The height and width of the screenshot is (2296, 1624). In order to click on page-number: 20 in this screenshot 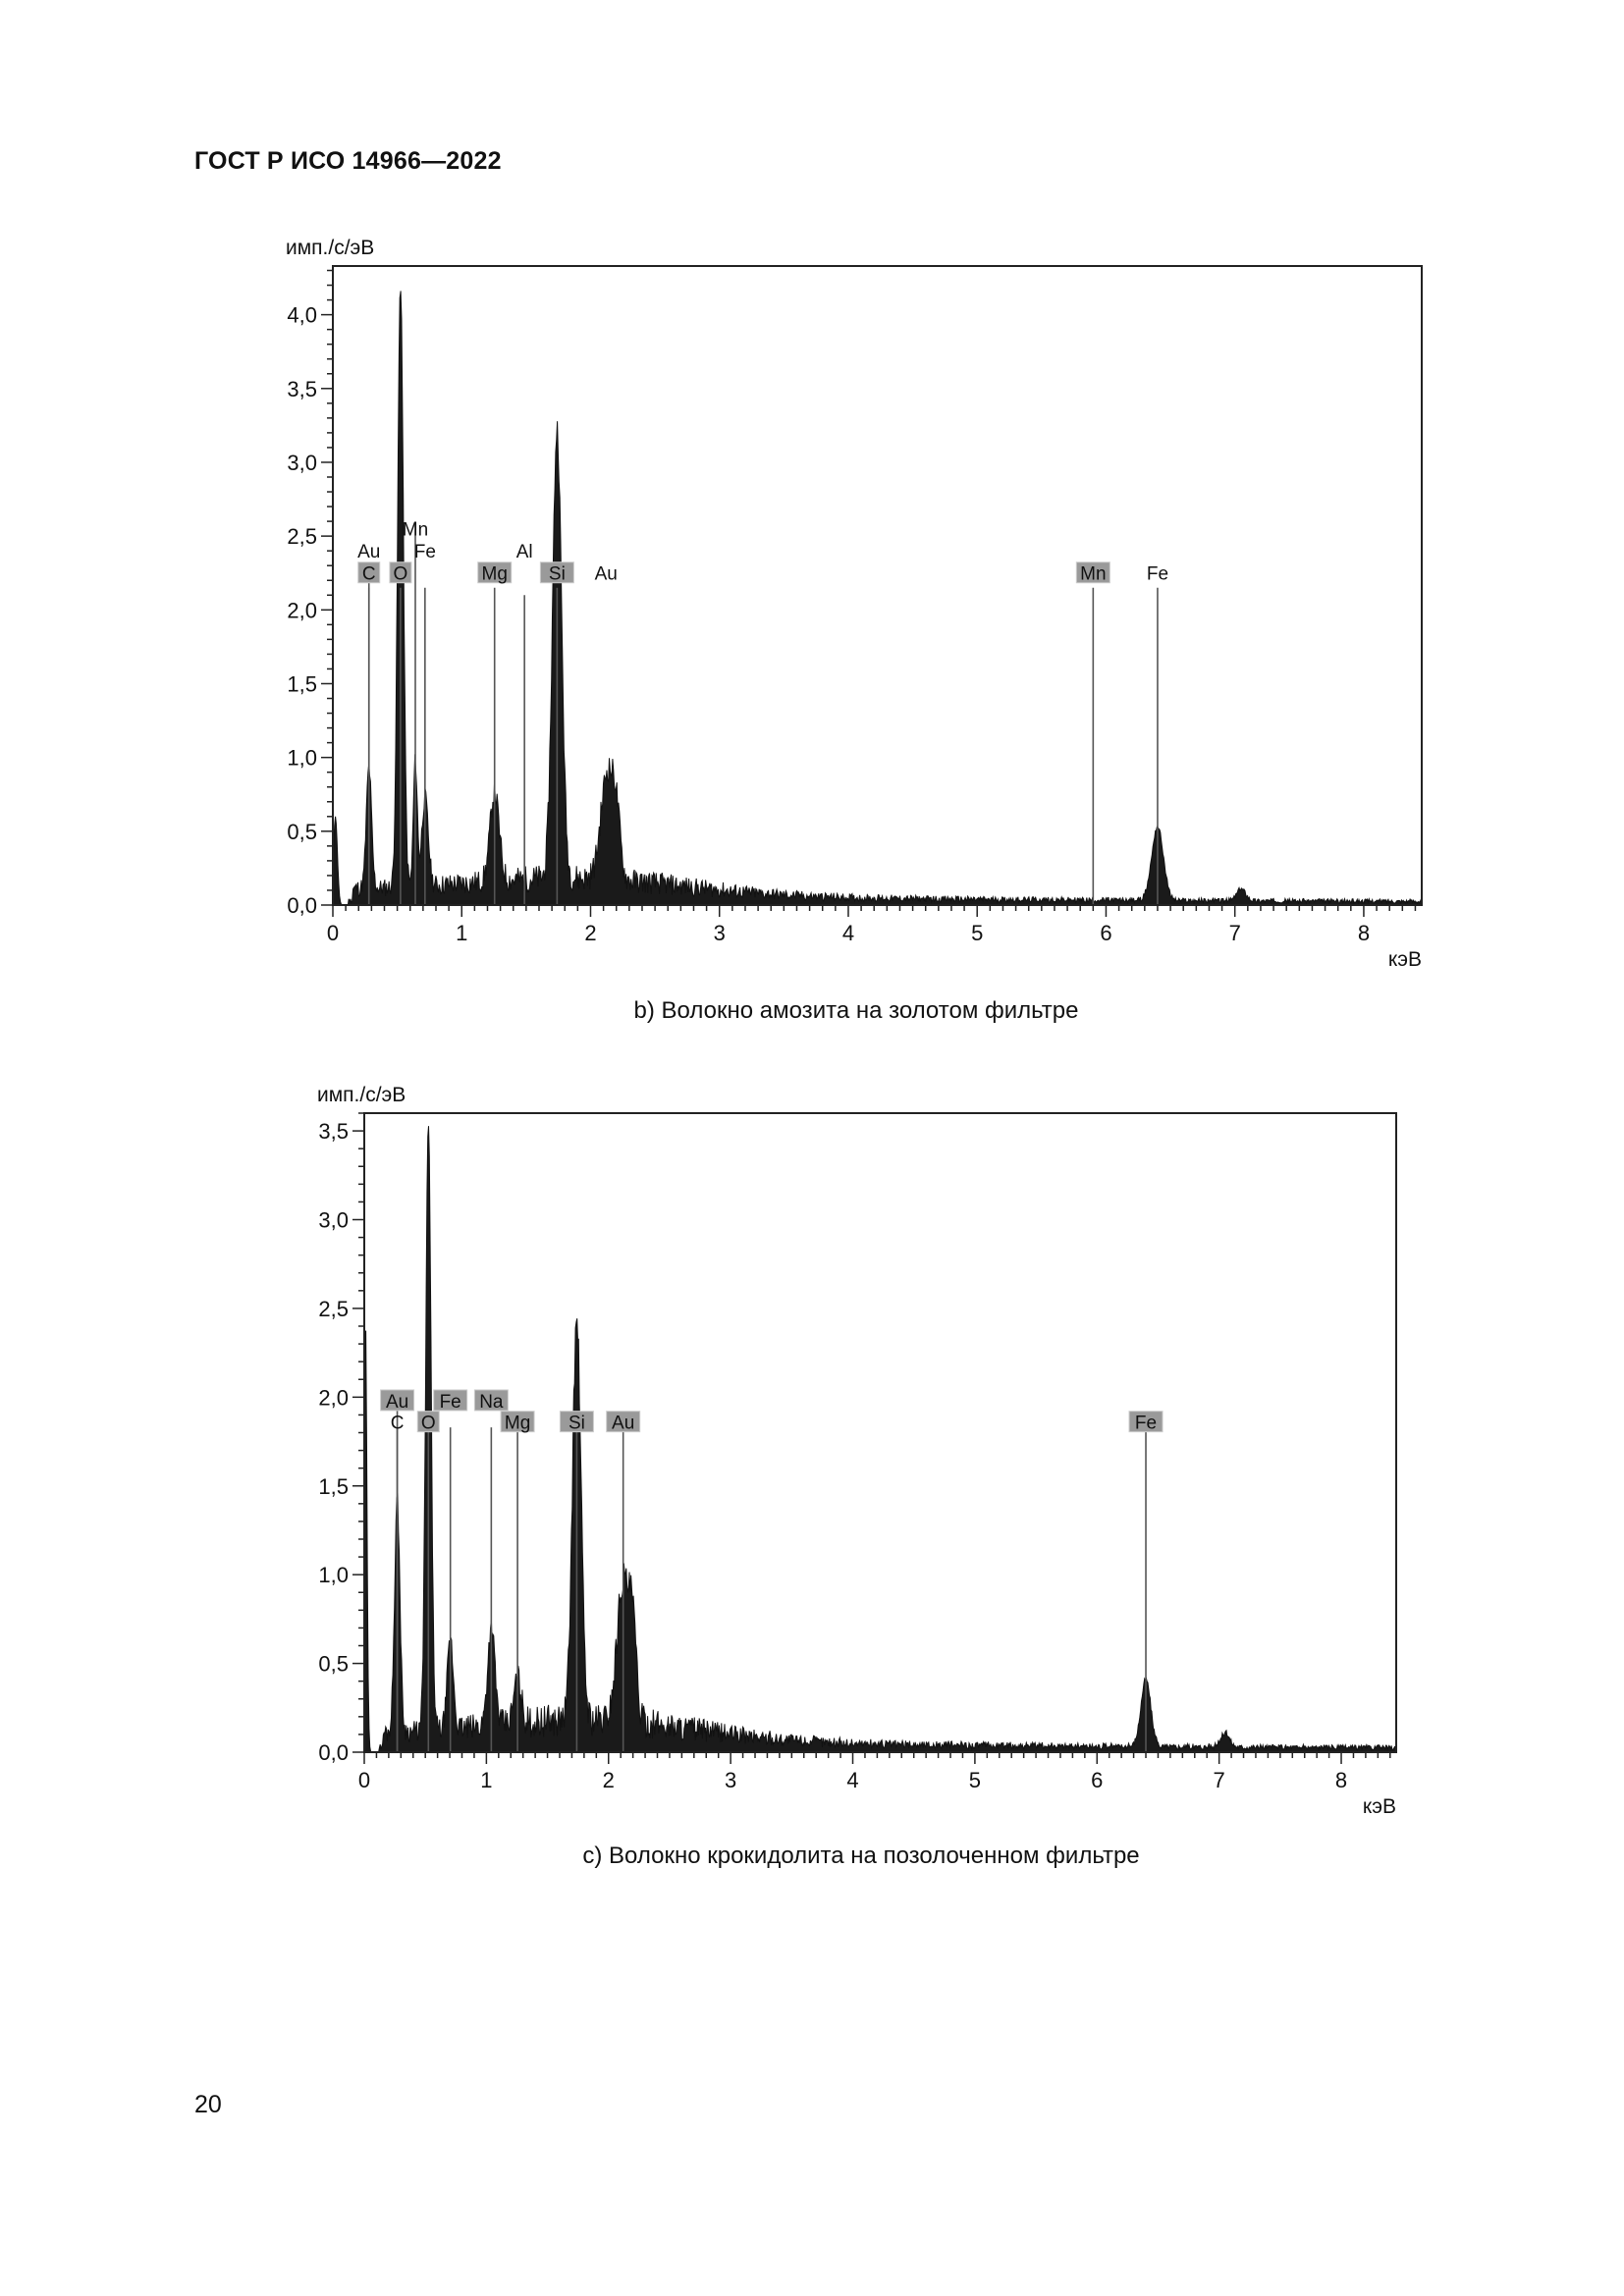, I will do `click(208, 2104)`.